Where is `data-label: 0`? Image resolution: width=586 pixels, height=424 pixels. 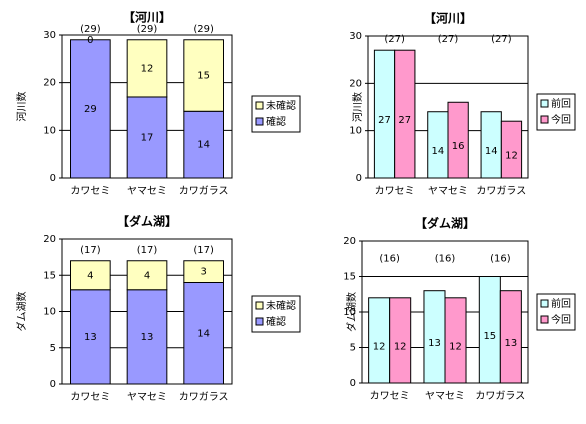
data-label: 0 is located at coordinates (90, 40).